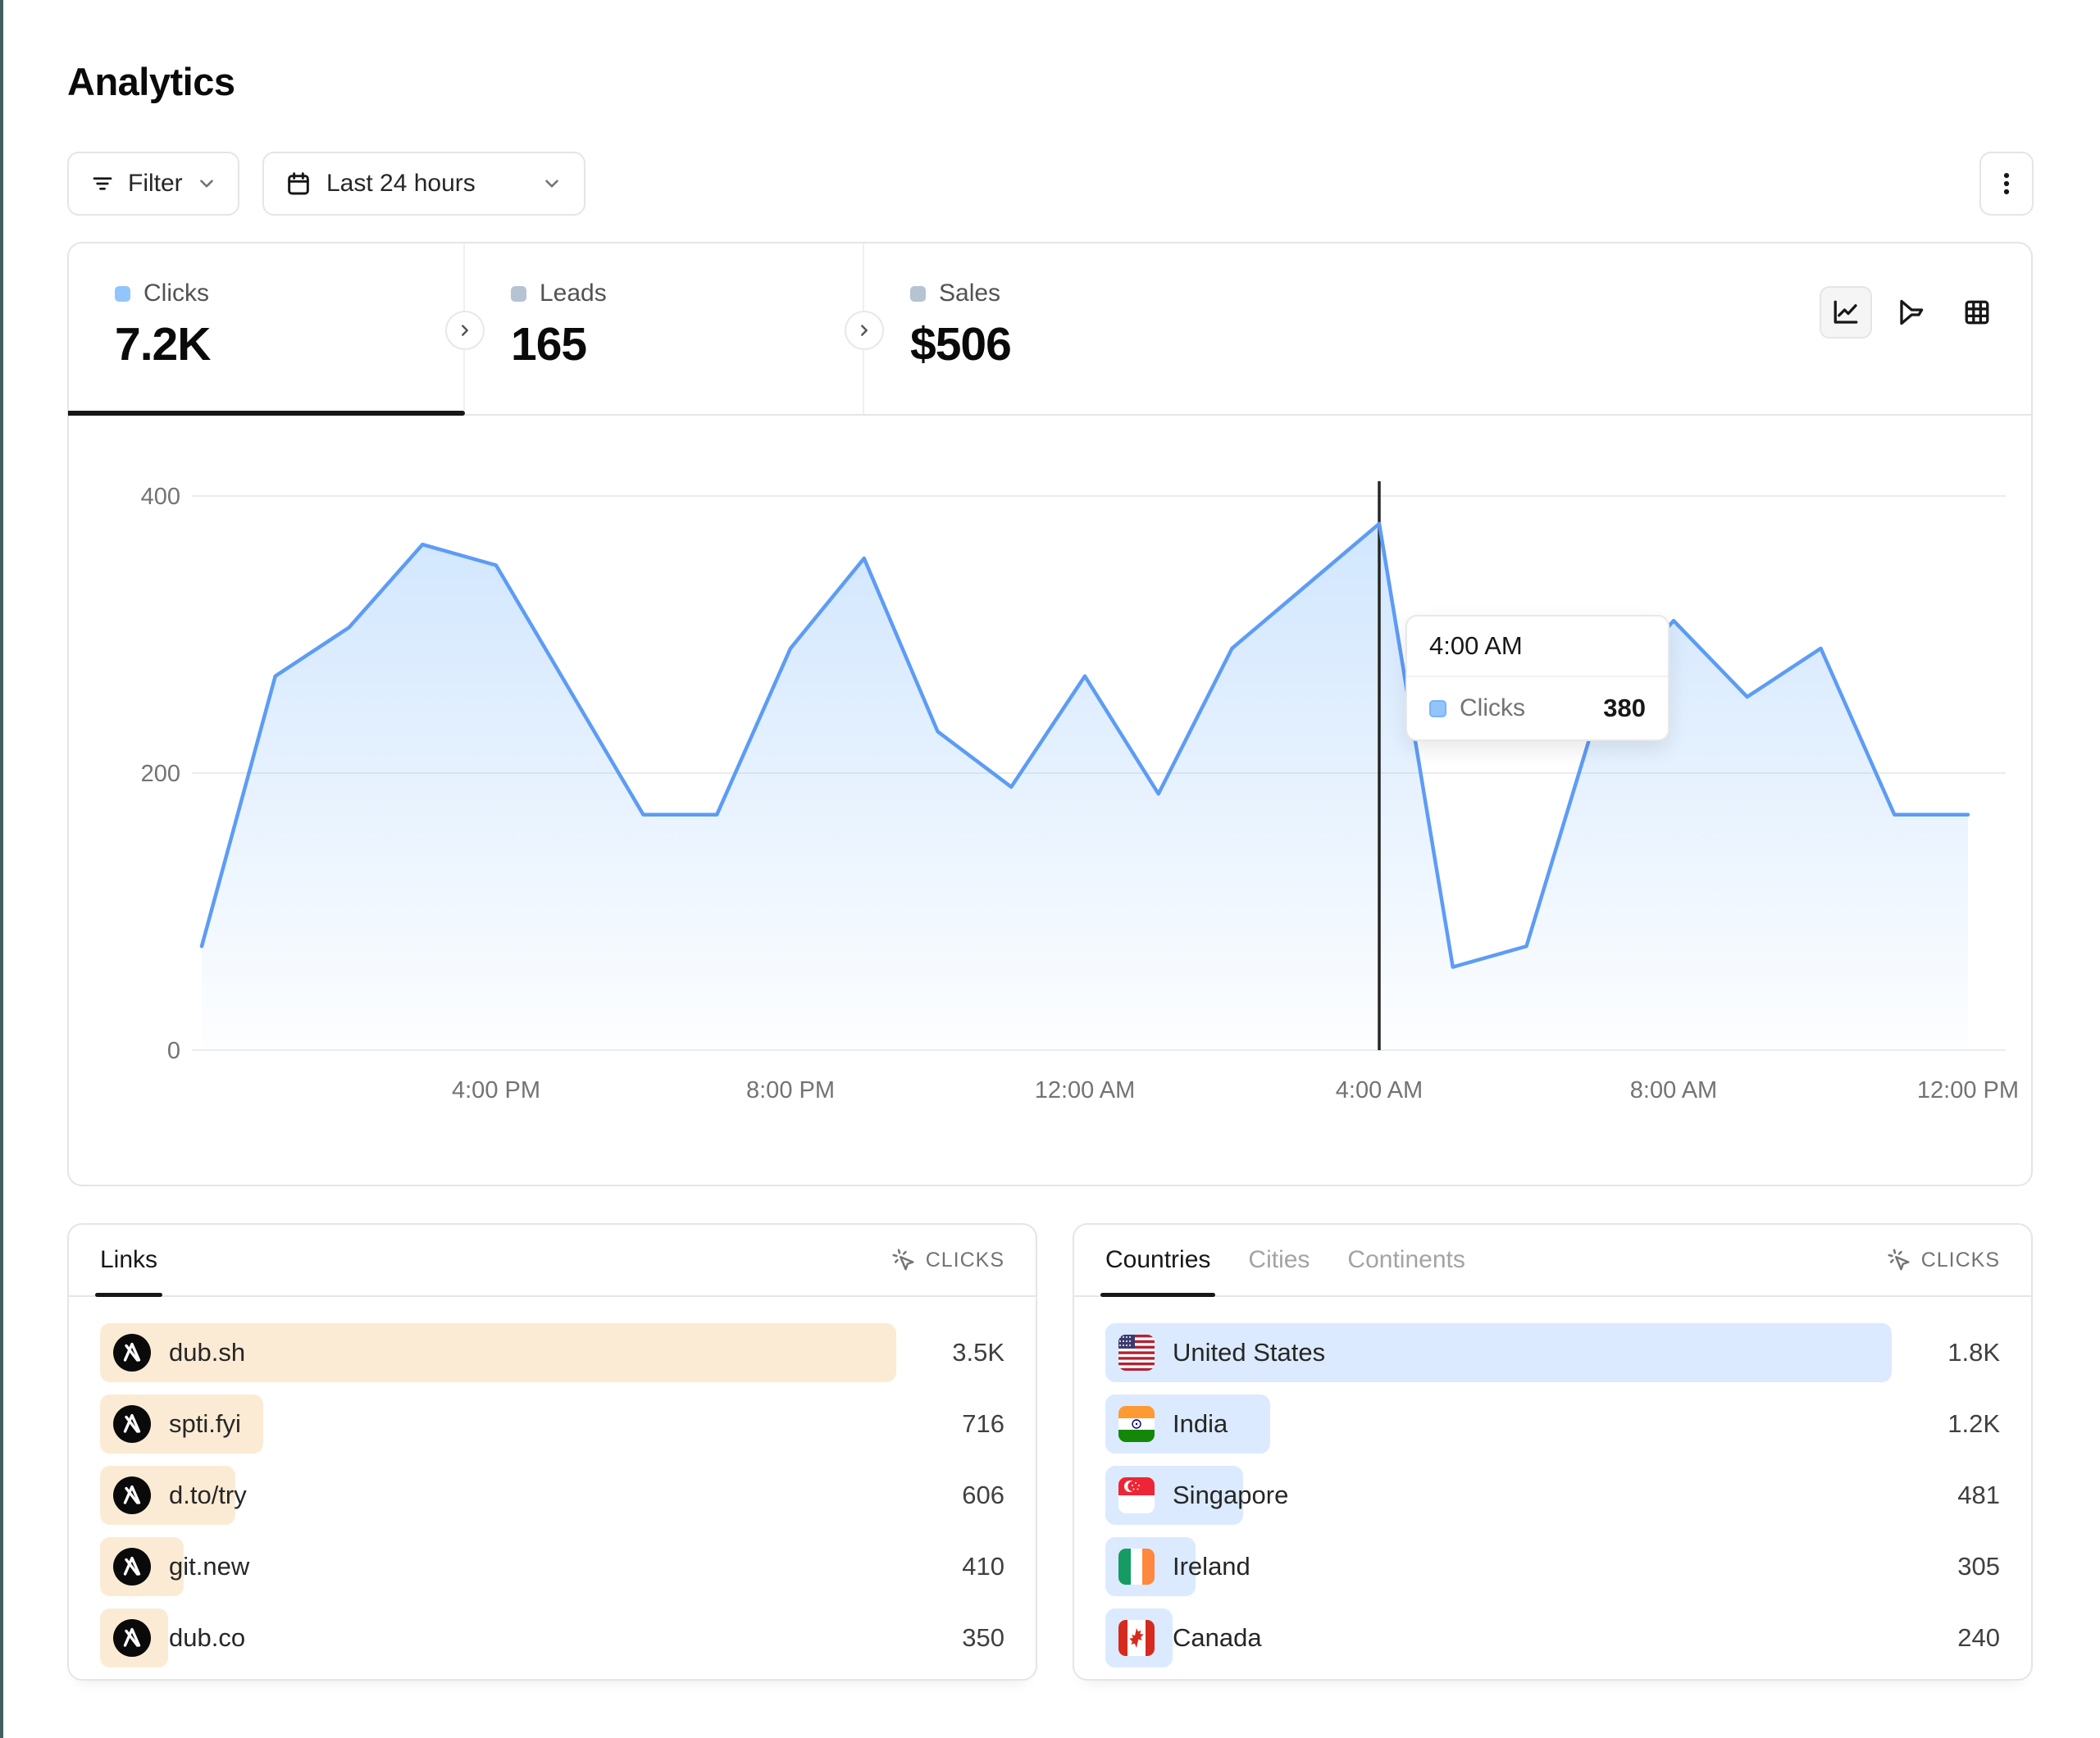  Describe the element at coordinates (122, 293) in the screenshot. I see `clicks-legend-square` at that location.